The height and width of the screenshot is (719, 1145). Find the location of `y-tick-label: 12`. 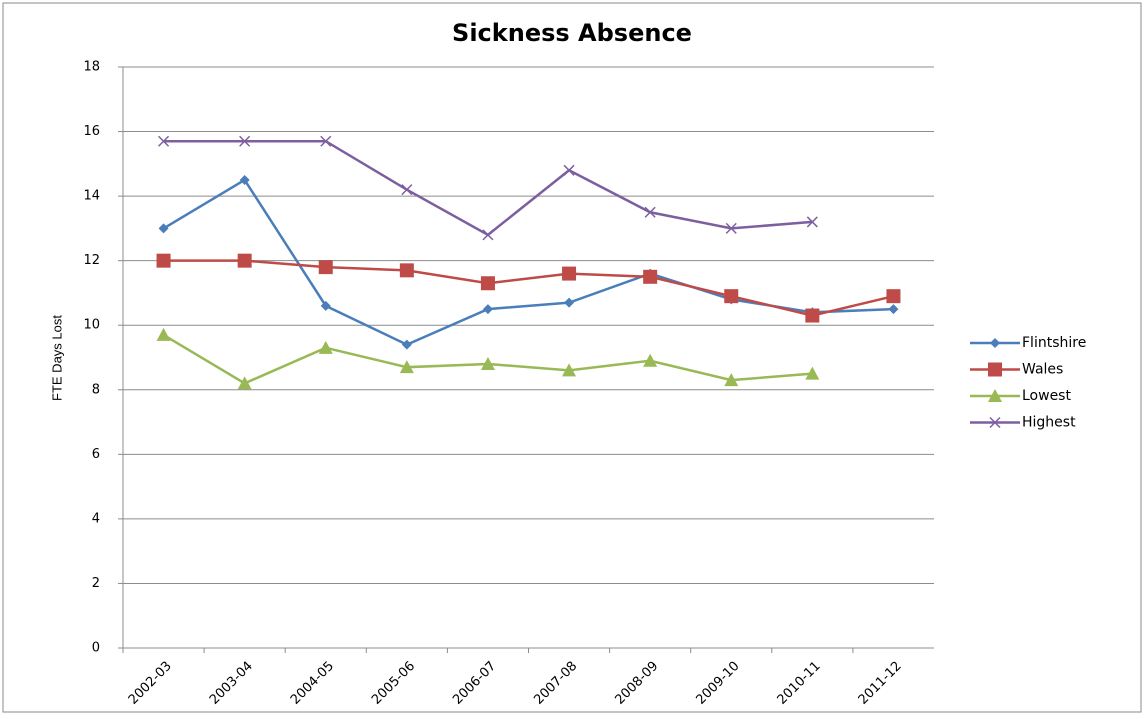

y-tick-label: 12 is located at coordinates (91, 260).